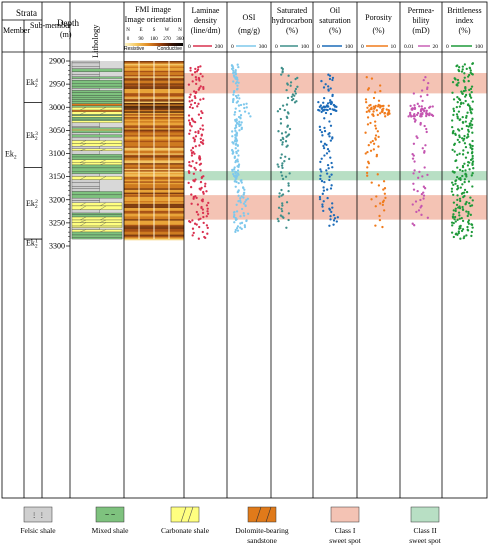 Image resolution: width=489 pixels, height=555 pixels. What do you see at coordinates (111, 530) in the screenshot?
I see `legend-label-mixed: Mixed shale` at bounding box center [111, 530].